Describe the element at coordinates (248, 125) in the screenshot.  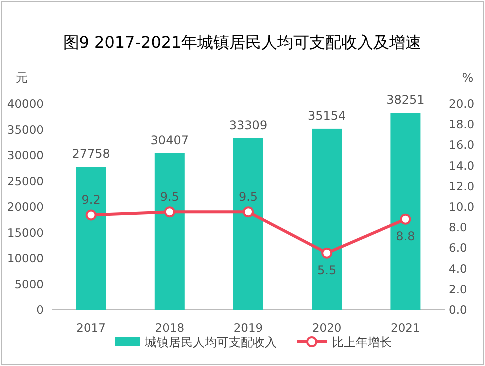
I see `data-label: 33309` at that location.